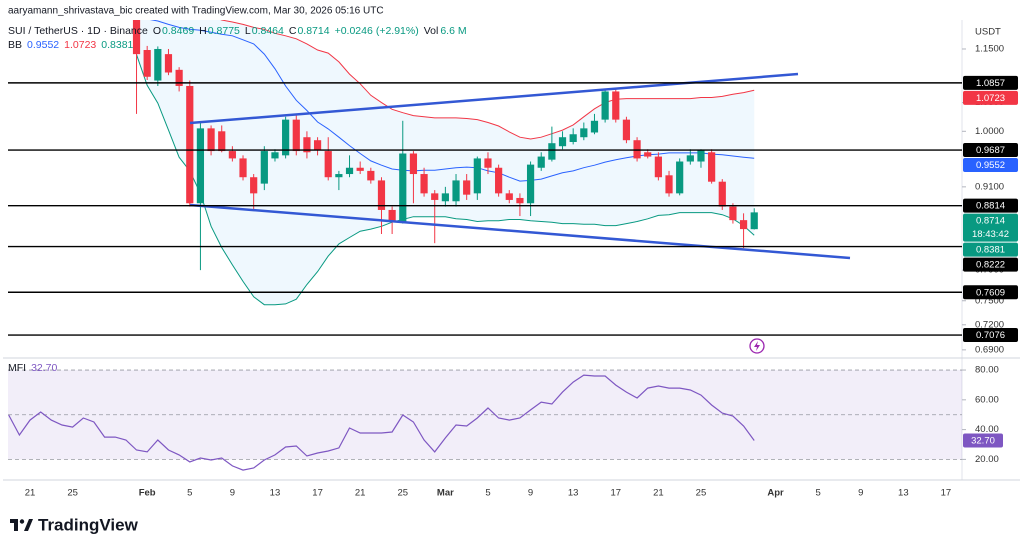  Describe the element at coordinates (520, 231) in the screenshot. I see `trendline` at that location.